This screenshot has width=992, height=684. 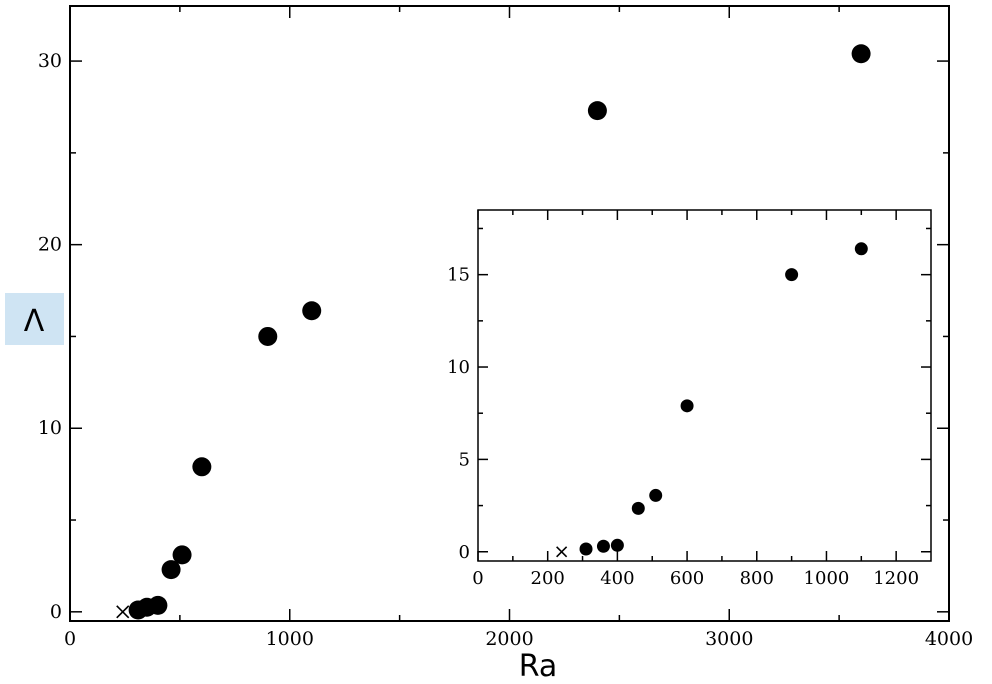 What do you see at coordinates (617, 578) in the screenshot?
I see `inset-x-tick-label: 400` at bounding box center [617, 578].